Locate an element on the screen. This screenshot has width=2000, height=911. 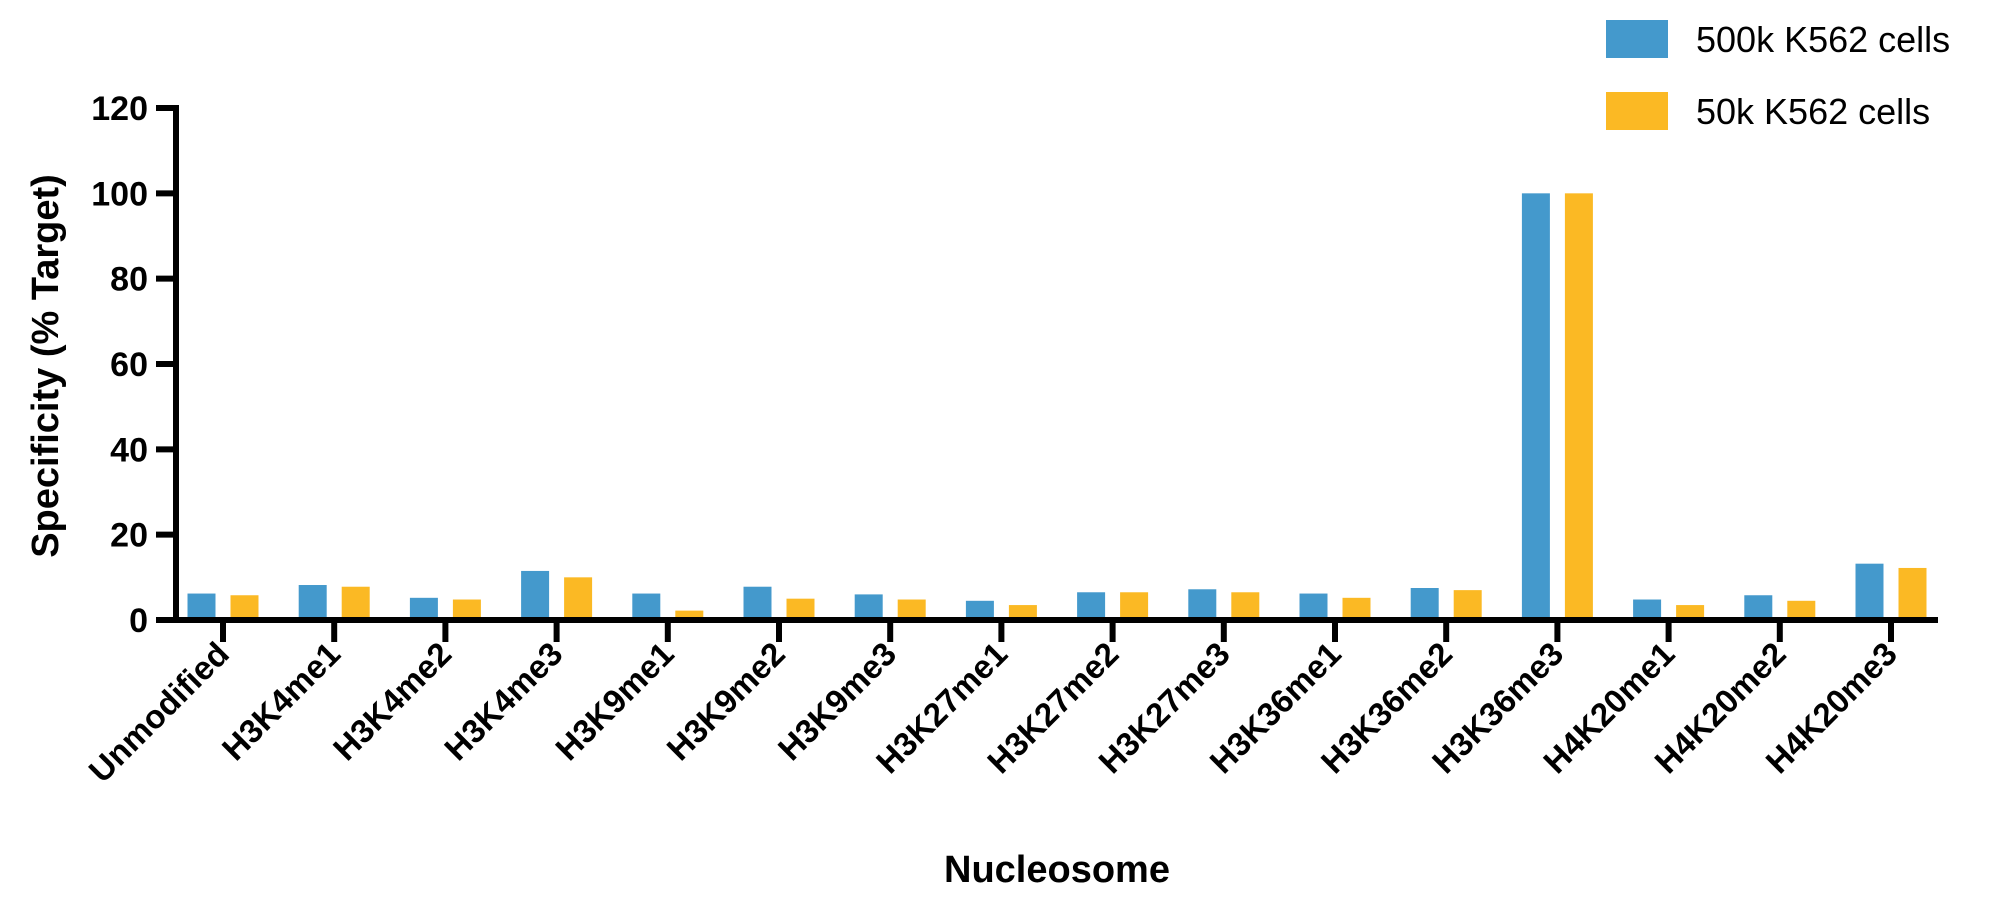
bar-series-1-h3k36me2 is located at coordinates (1424, 604).